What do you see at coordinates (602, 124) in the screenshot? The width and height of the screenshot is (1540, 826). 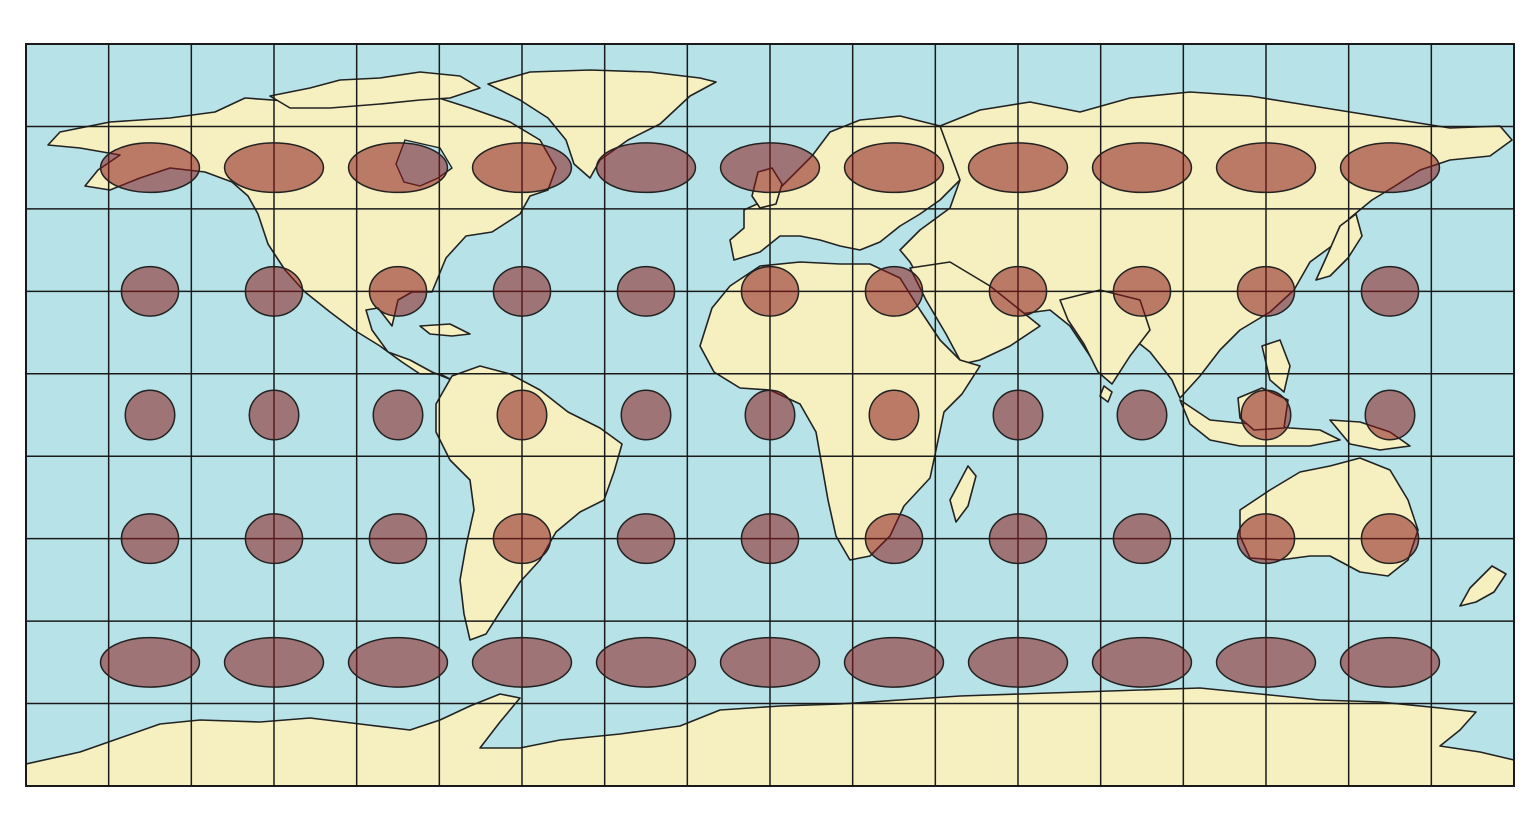 I see `landmass-greenland` at bounding box center [602, 124].